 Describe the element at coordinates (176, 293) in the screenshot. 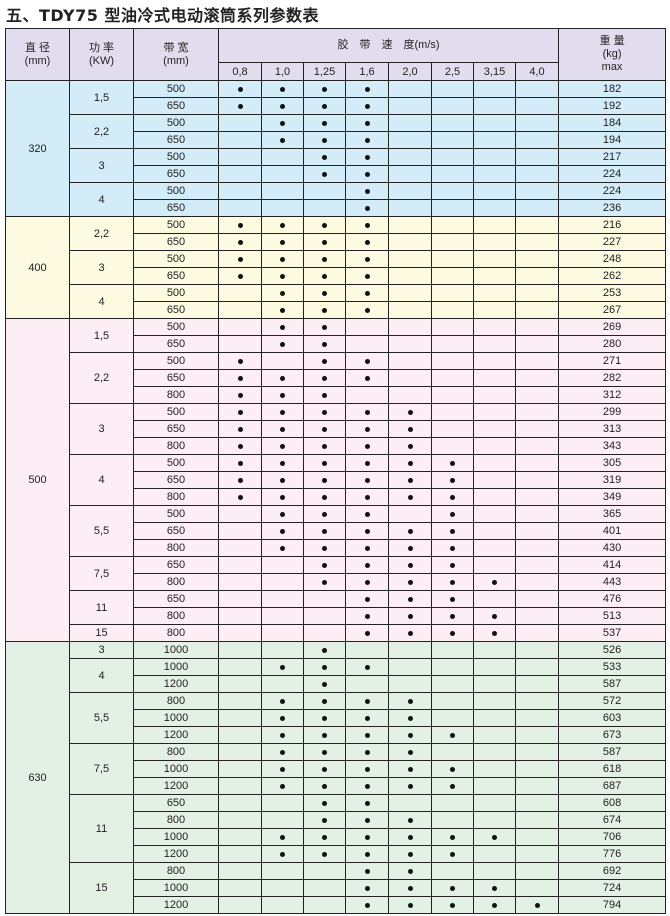

I see `width-cell: 500` at that location.